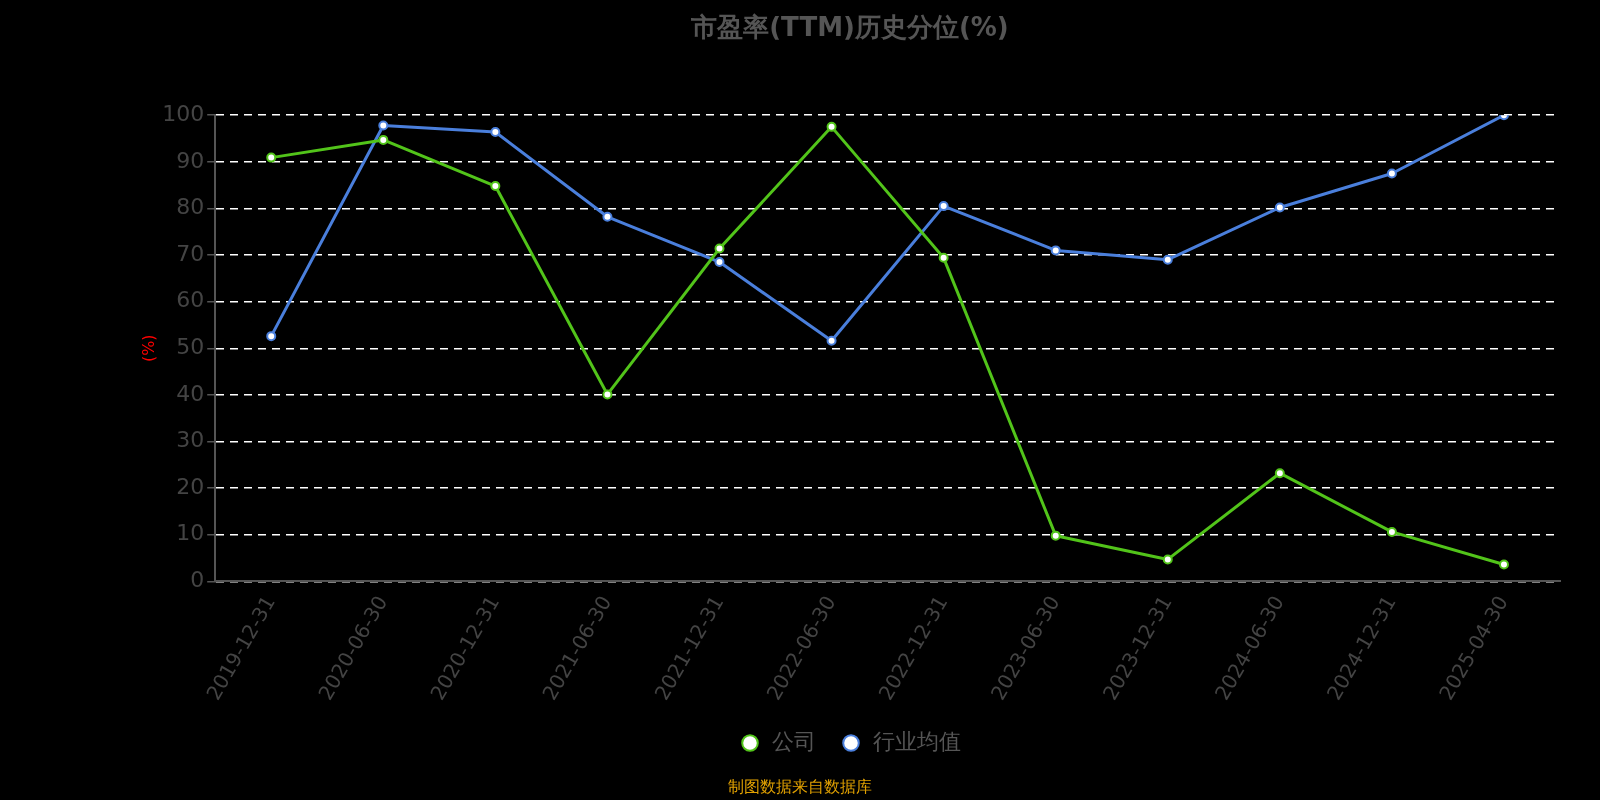  I want to click on legend-label: 行业均值, so click(917, 741).